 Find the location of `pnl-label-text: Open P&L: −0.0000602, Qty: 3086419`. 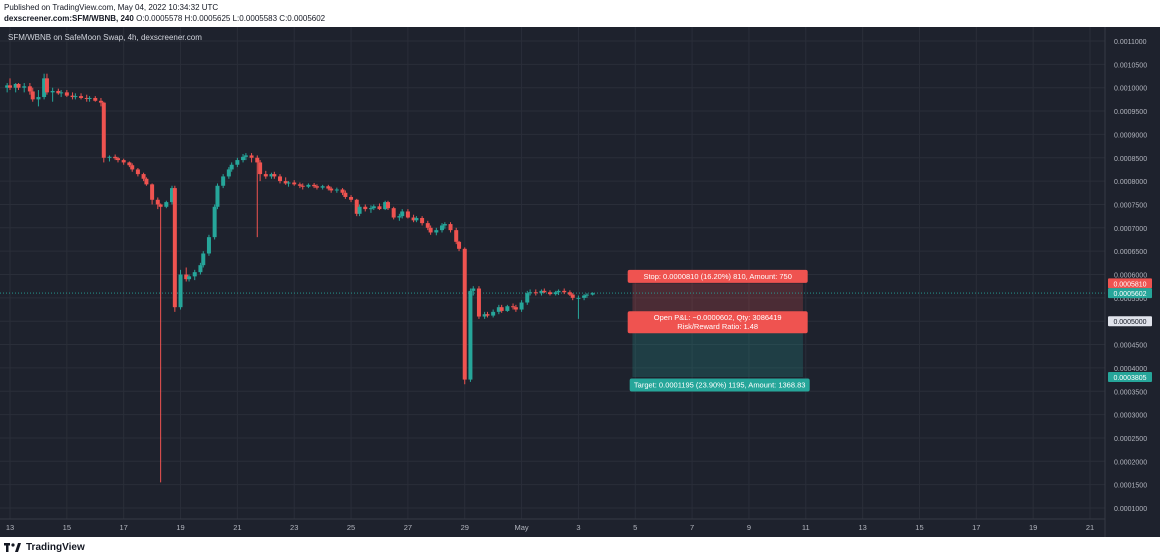

pnl-label-text: Open P&L: −0.0000602, Qty: 3086419 is located at coordinates (718, 317).